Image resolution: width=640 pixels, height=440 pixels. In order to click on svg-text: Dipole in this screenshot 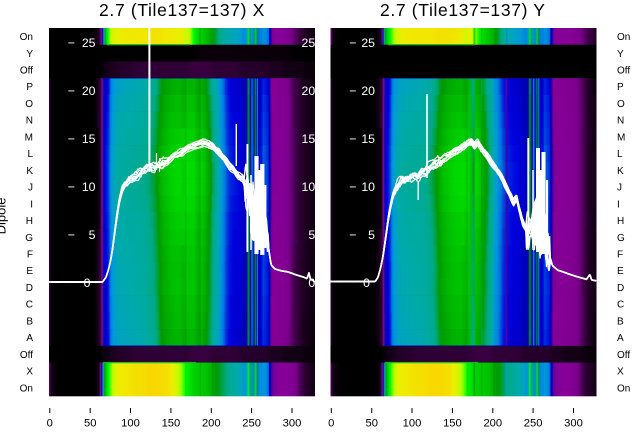, I will do `click(4, 216)`.